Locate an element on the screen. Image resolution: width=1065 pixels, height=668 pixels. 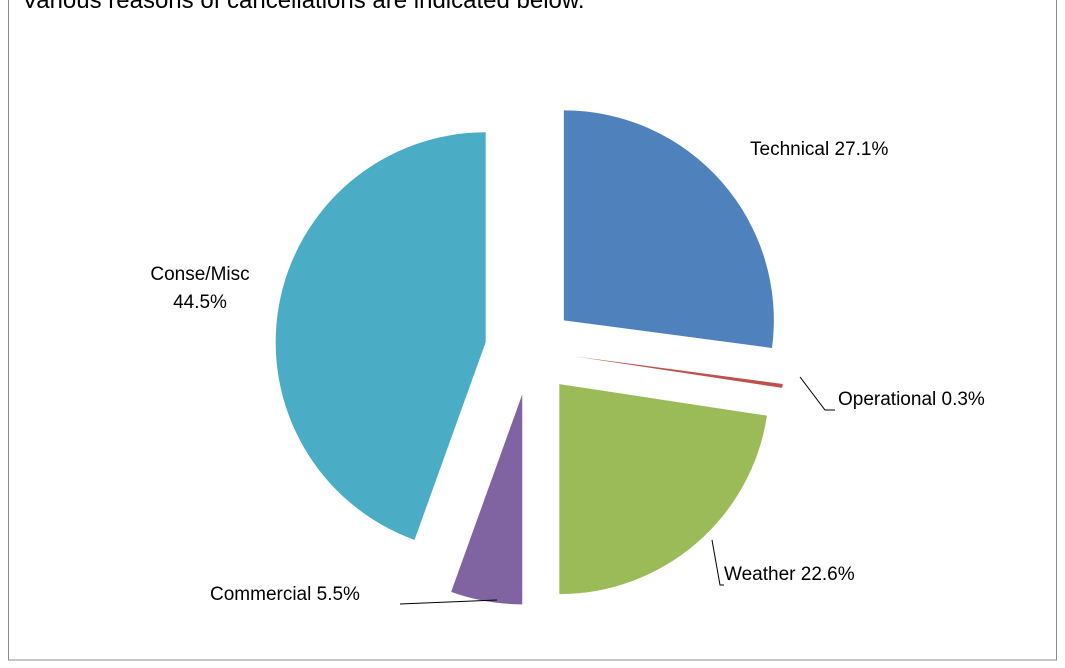
data-label: Technical 27.1% is located at coordinates (819, 149).